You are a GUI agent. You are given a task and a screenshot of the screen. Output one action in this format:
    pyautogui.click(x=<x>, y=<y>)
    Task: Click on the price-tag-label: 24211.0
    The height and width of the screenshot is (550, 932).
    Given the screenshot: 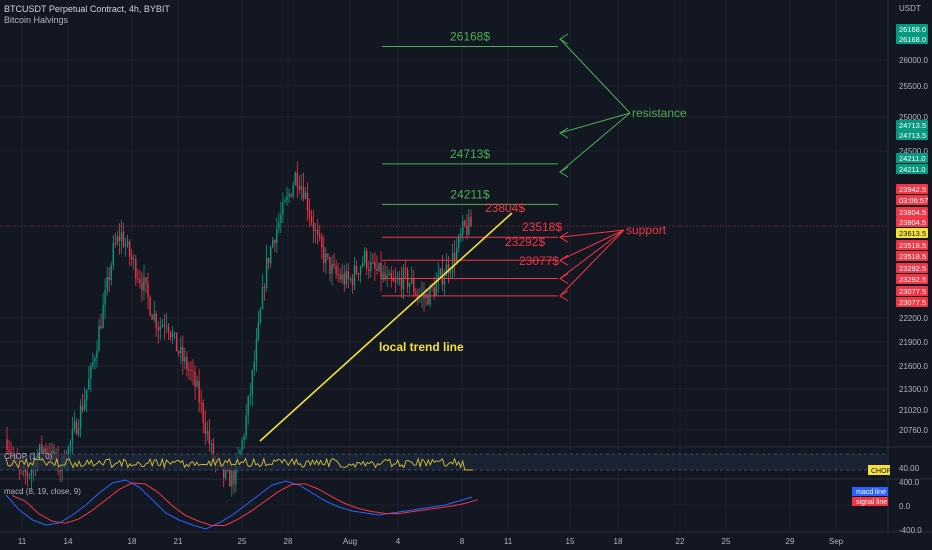 What is the action you would take?
    pyautogui.click(x=912, y=158)
    